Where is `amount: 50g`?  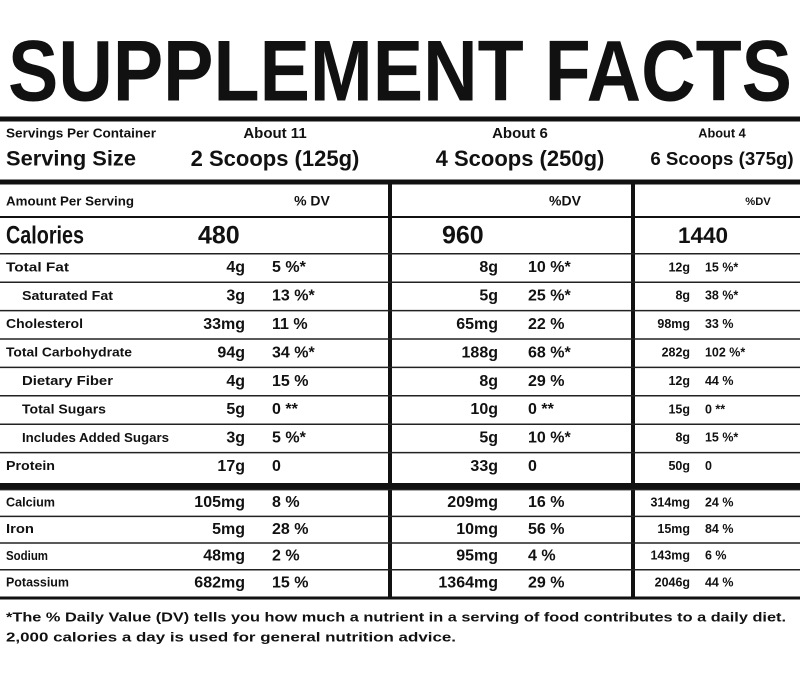 amount: 50g is located at coordinates (680, 466).